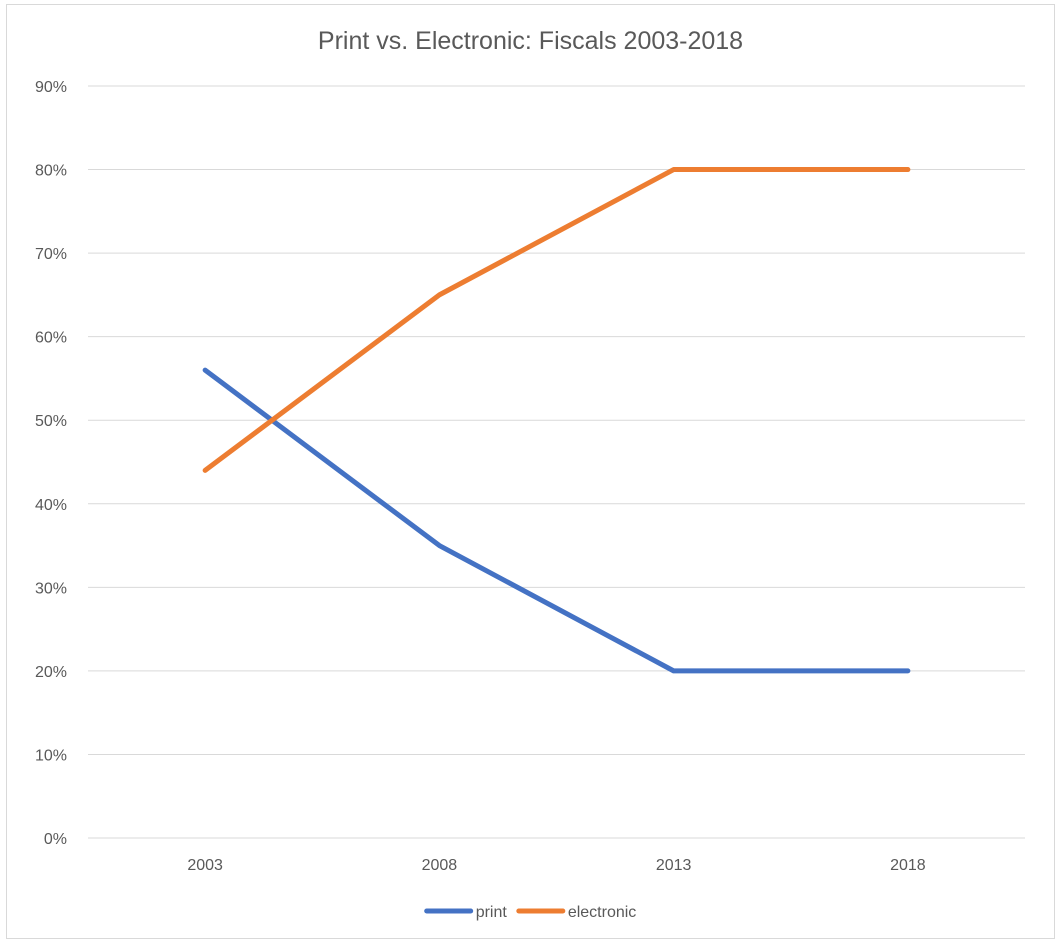 The height and width of the screenshot is (945, 1063). Describe the element at coordinates (602, 912) in the screenshot. I see `legend-label-electronic: electronic` at that location.